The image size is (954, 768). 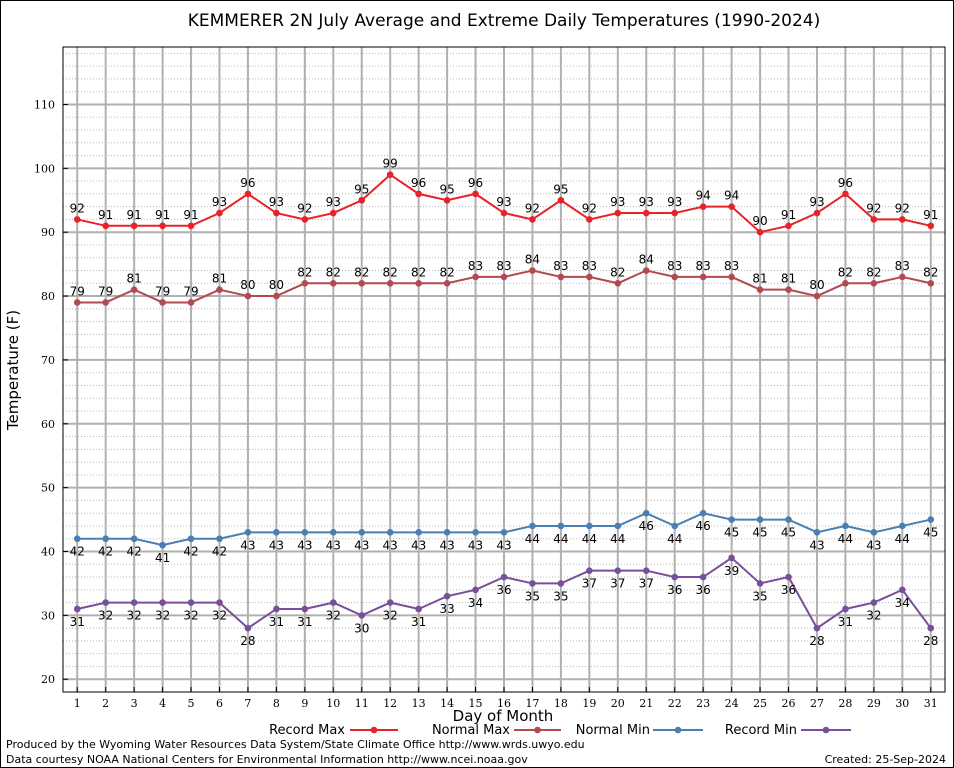 What do you see at coordinates (759, 221) in the screenshot?
I see `record-max-data-label: 90` at bounding box center [759, 221].